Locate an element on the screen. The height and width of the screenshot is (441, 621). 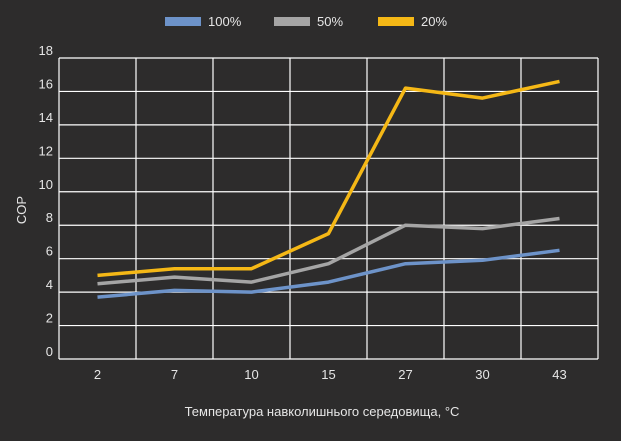
y-axis-title: COP is located at coordinates (21, 210).